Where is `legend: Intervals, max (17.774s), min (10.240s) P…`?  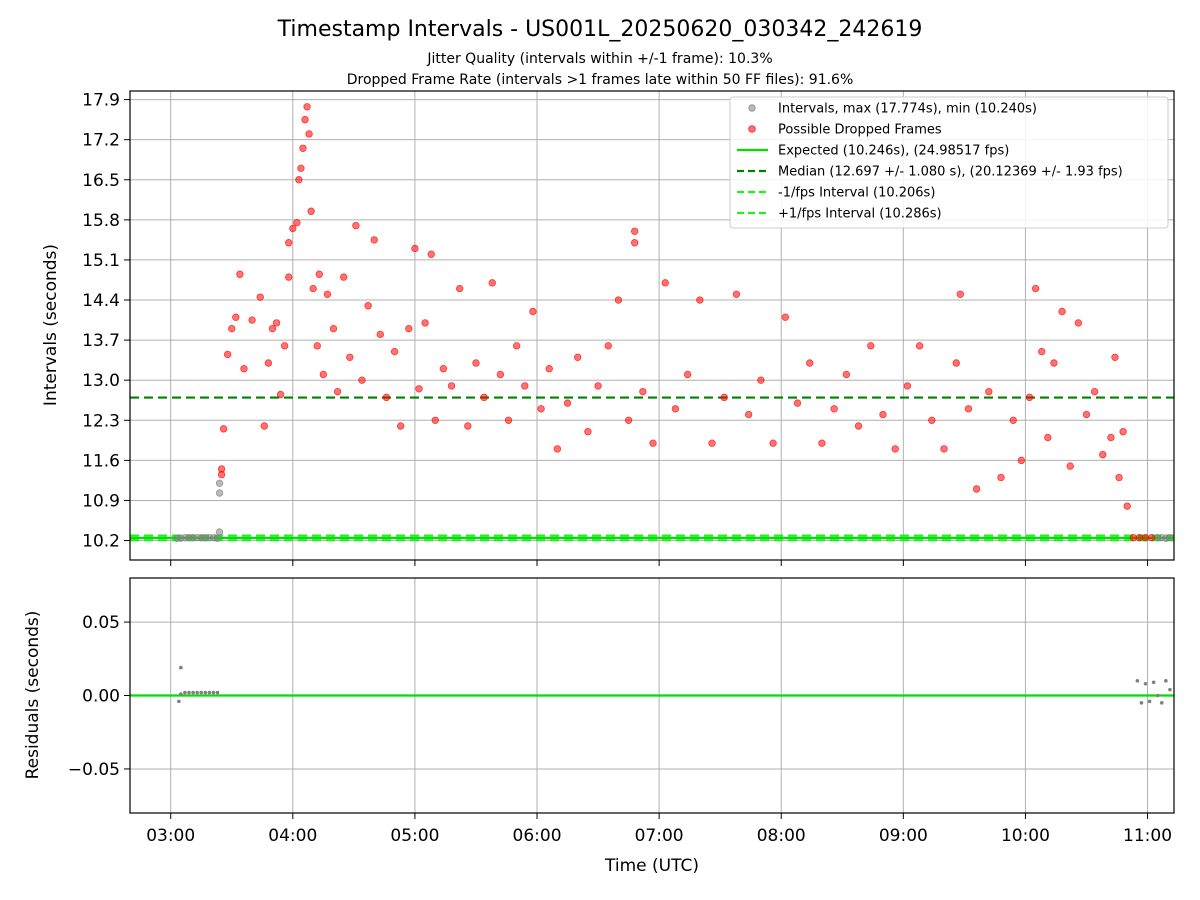 legend: Intervals, max (17.774s), min (10.240s) P… is located at coordinates (949, 162).